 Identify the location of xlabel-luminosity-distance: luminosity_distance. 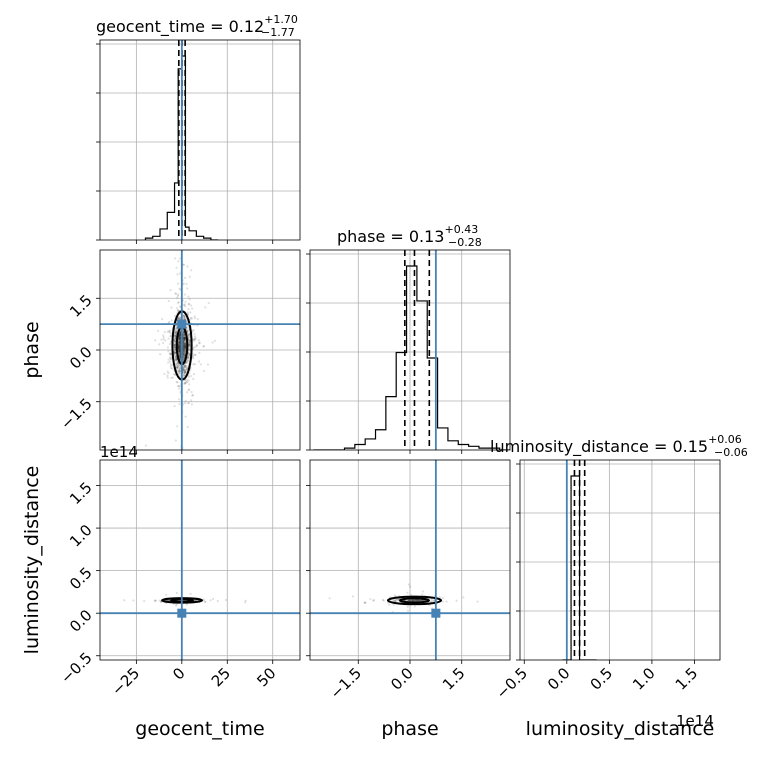
(620, 729).